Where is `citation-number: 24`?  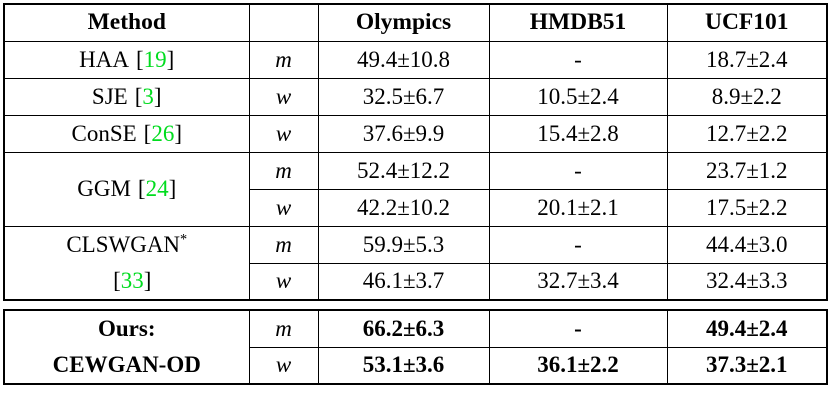
citation-number: 24 is located at coordinates (157, 188).